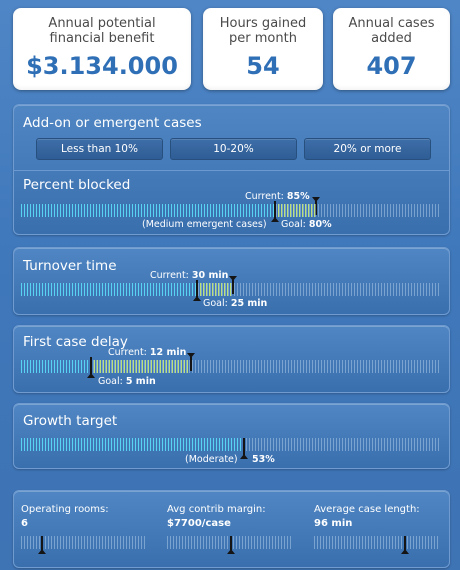 This screenshot has width=460, height=570. Describe the element at coordinates (405, 551) in the screenshot. I see `case-length-marker-icon` at that location.